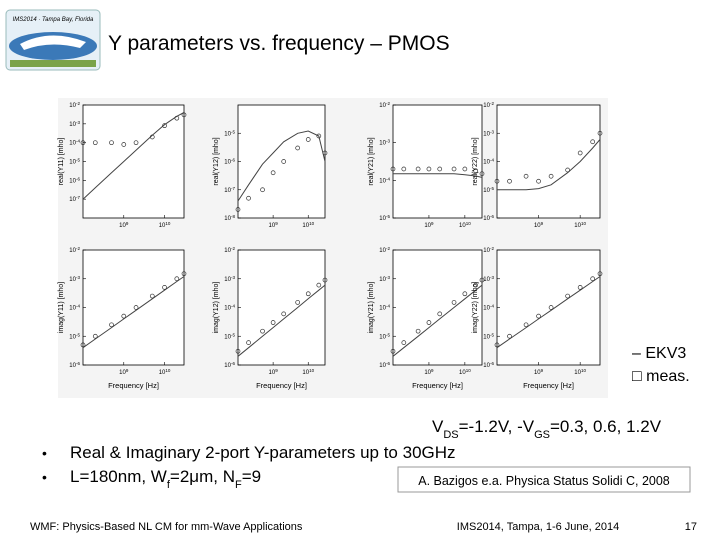 The height and width of the screenshot is (540, 720). What do you see at coordinates (371, 161) in the screenshot?
I see `y-axis-label: real(Y21) [mho]` at bounding box center [371, 161].